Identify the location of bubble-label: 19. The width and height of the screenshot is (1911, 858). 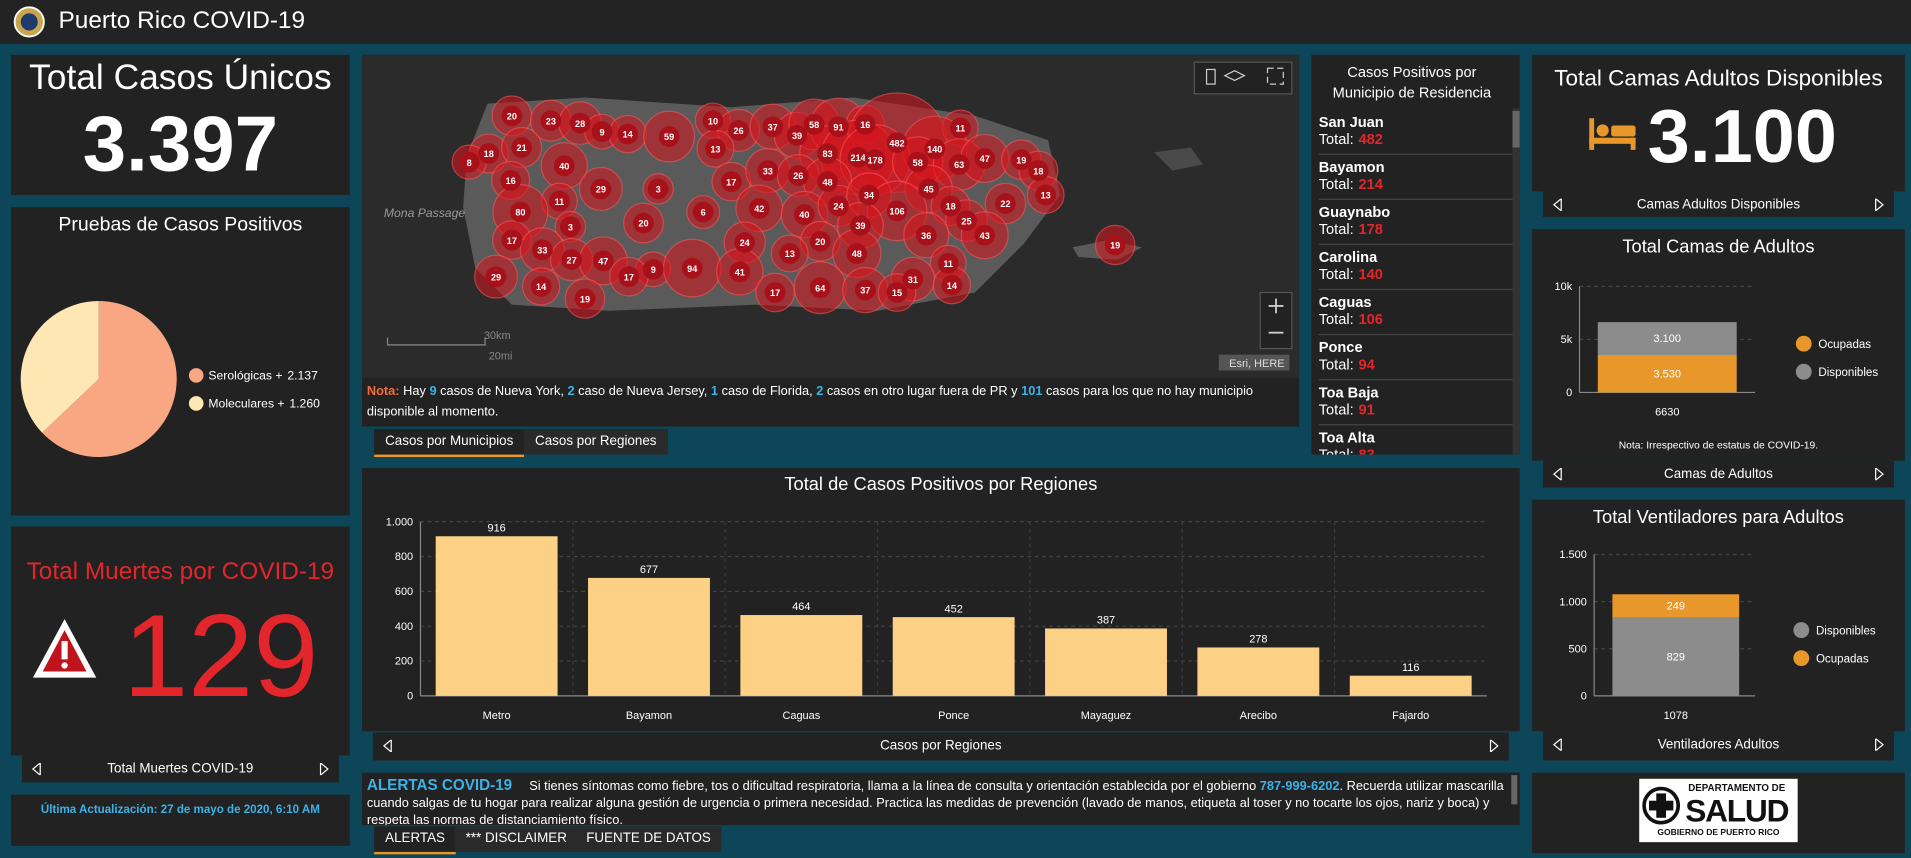
(585, 299).